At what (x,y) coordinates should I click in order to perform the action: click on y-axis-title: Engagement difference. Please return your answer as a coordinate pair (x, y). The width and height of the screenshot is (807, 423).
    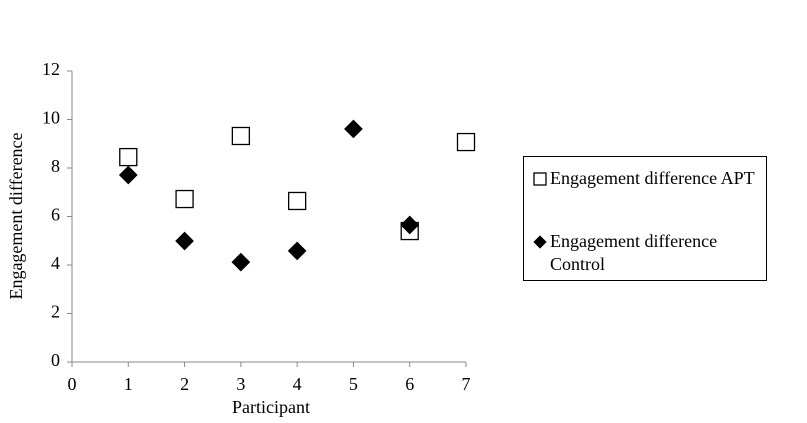
    Looking at the image, I should click on (16, 215).